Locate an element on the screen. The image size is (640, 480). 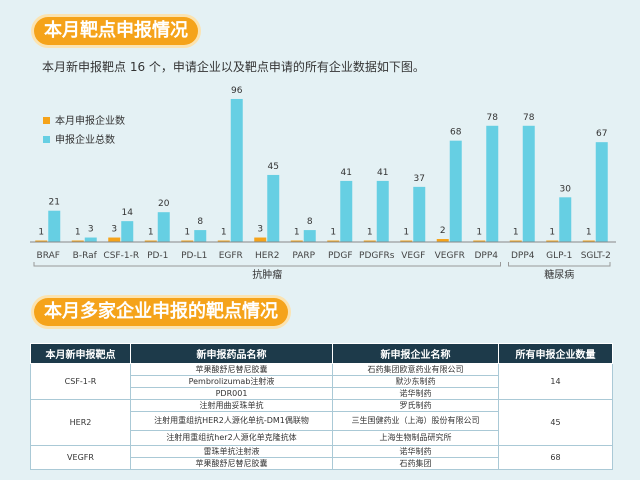
x-tick-label-12: DPP4 is located at coordinates (486, 256).